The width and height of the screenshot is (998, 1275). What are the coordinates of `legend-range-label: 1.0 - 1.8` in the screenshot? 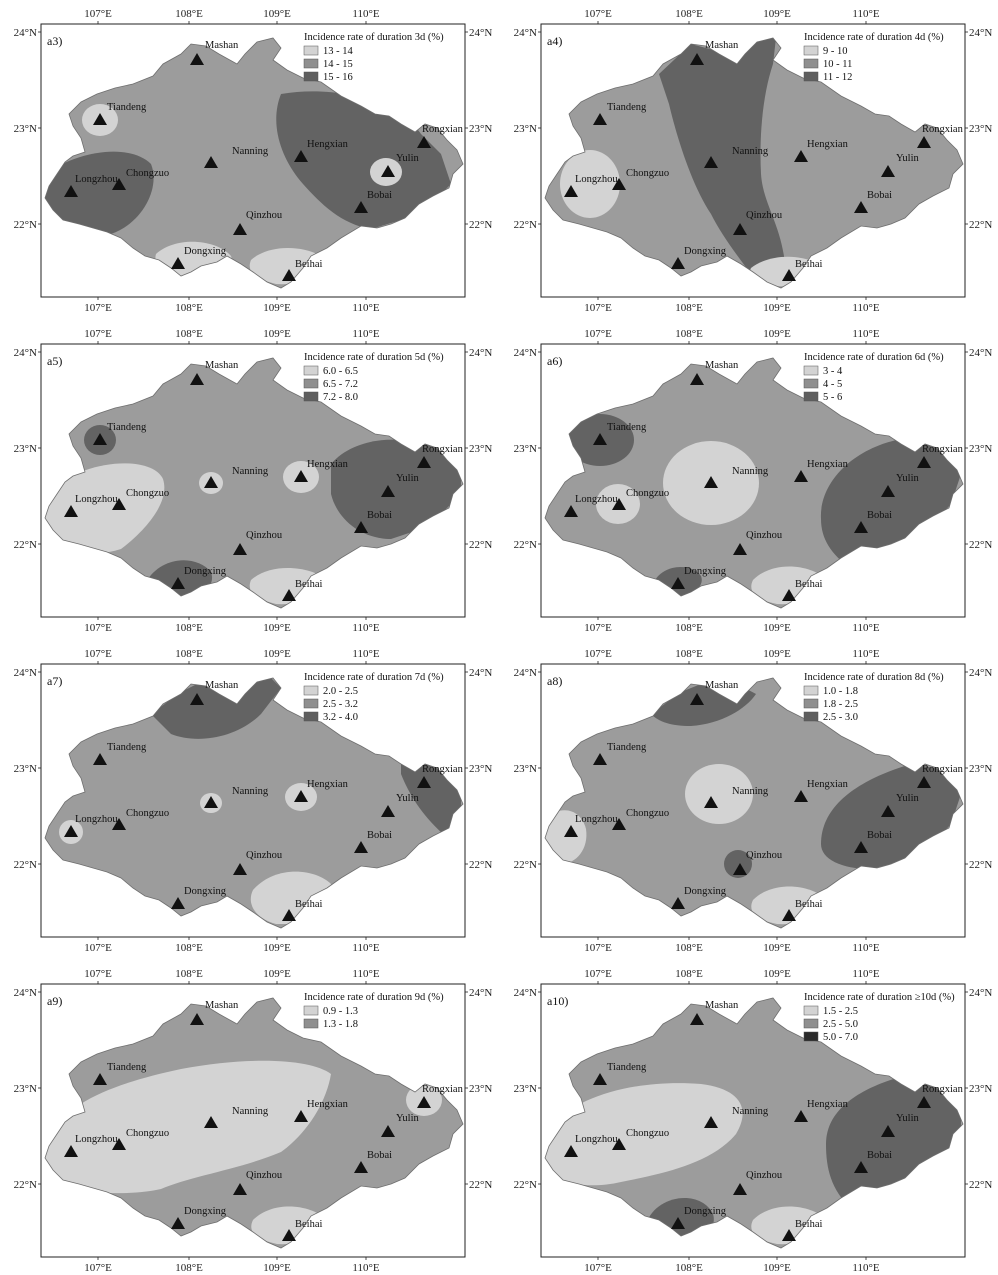 It's located at (840, 691).